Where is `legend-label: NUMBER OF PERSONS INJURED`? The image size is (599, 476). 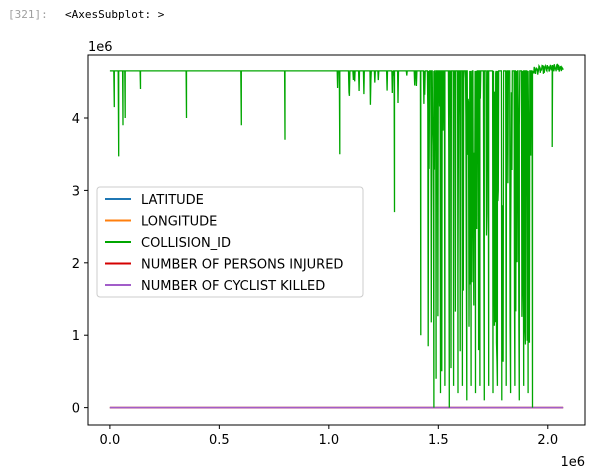 legend-label: NUMBER OF PERSONS INJURED is located at coordinates (242, 265).